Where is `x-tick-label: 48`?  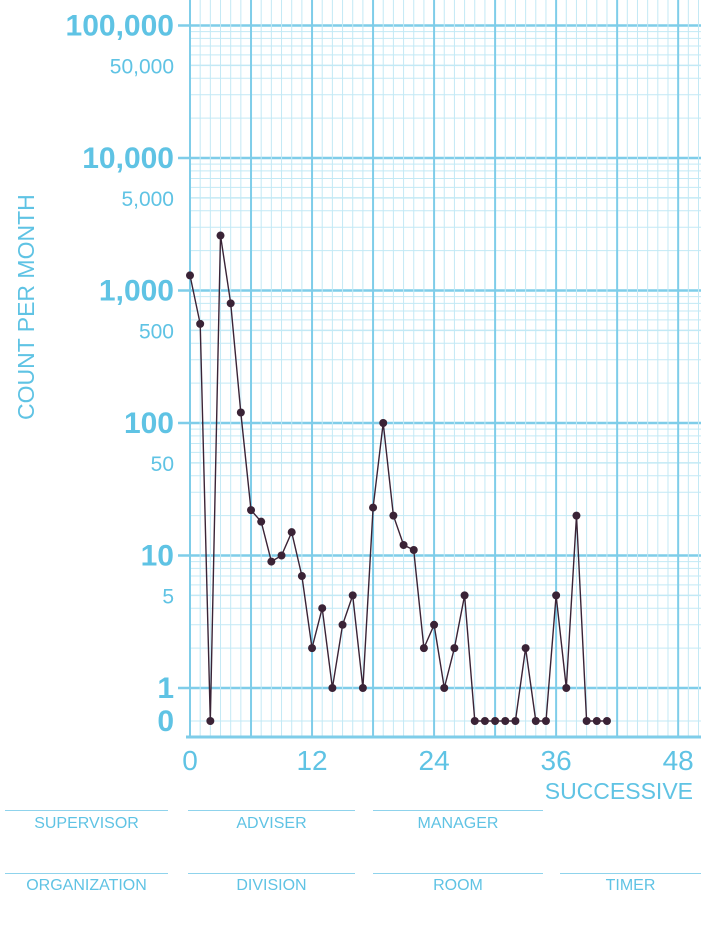 x-tick-label: 48 is located at coordinates (678, 760).